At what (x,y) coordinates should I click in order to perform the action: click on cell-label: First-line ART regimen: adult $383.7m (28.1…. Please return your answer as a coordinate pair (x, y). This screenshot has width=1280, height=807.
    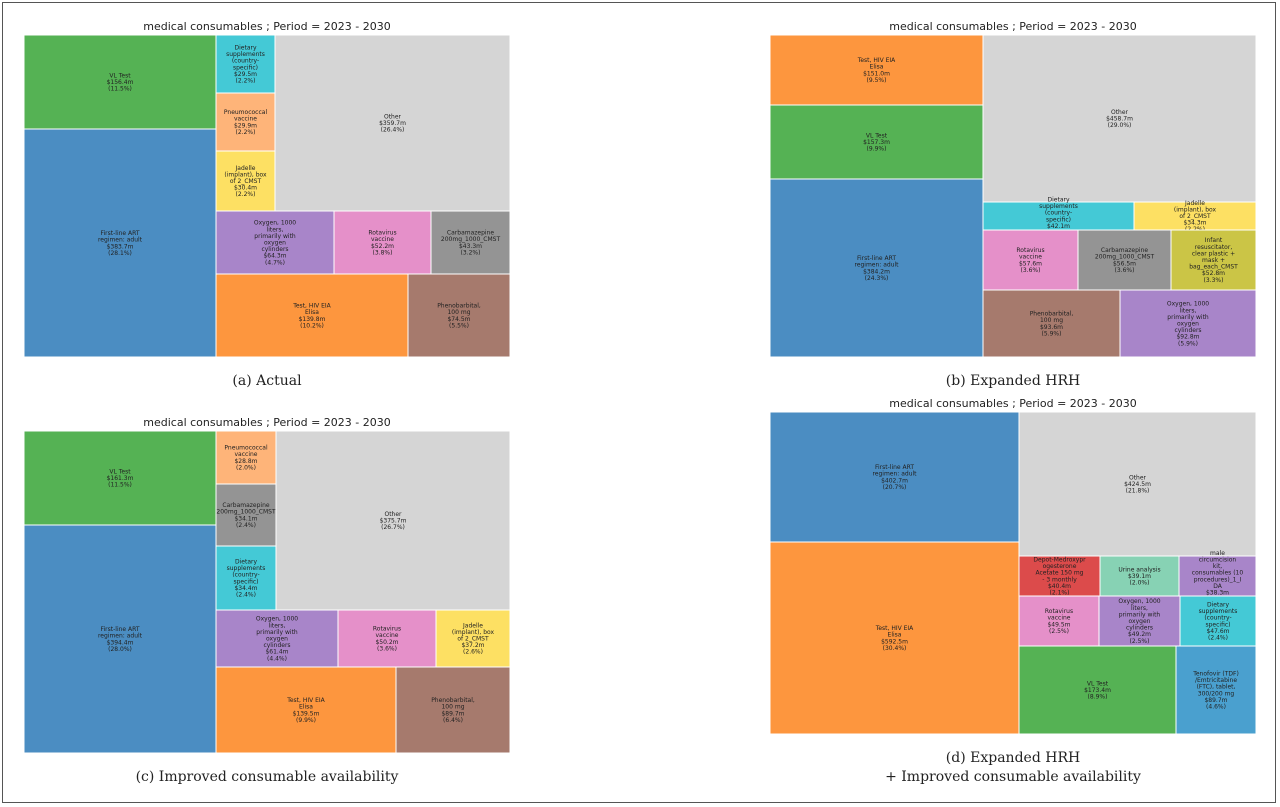
    Looking at the image, I should click on (120, 243).